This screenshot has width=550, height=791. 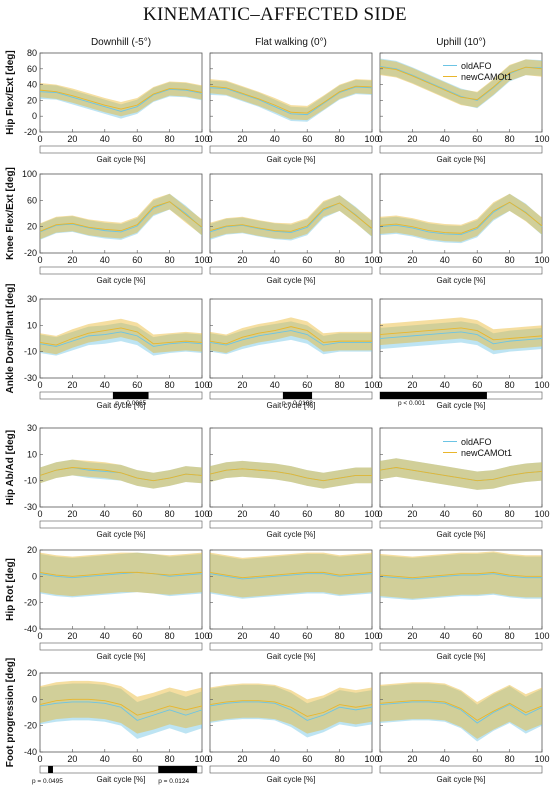 I want to click on legend-top: oldAFO newCAMOt1, so click(x=477, y=71).